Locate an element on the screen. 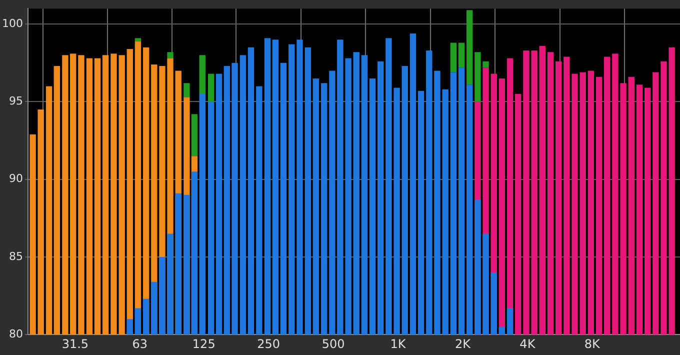  y-tick-label: 95 is located at coordinates (15, 101).